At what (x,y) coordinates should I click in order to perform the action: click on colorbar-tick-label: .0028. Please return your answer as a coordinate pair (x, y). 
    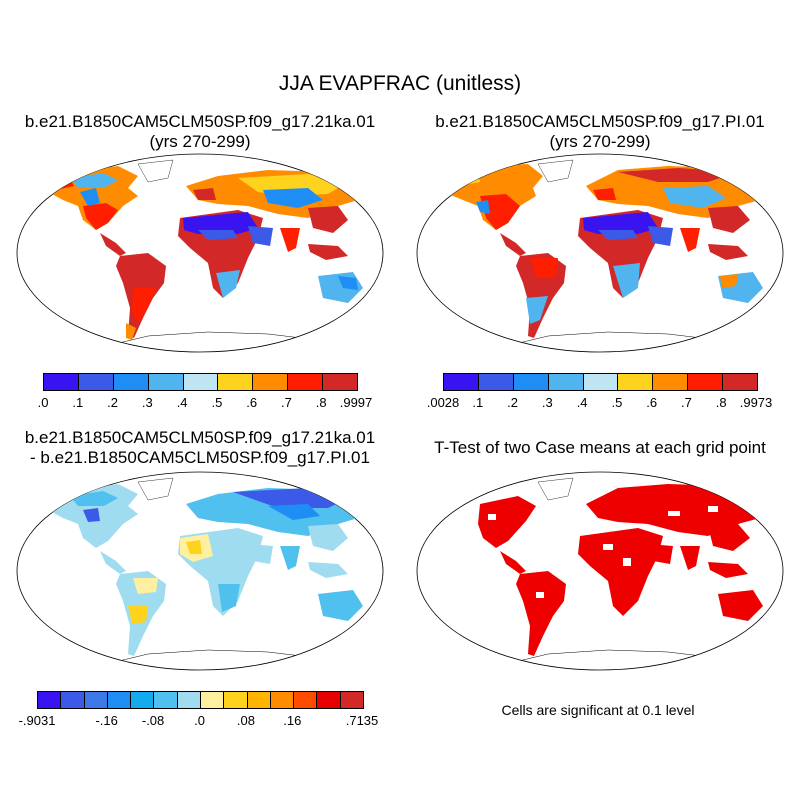
    Looking at the image, I should click on (443, 402).